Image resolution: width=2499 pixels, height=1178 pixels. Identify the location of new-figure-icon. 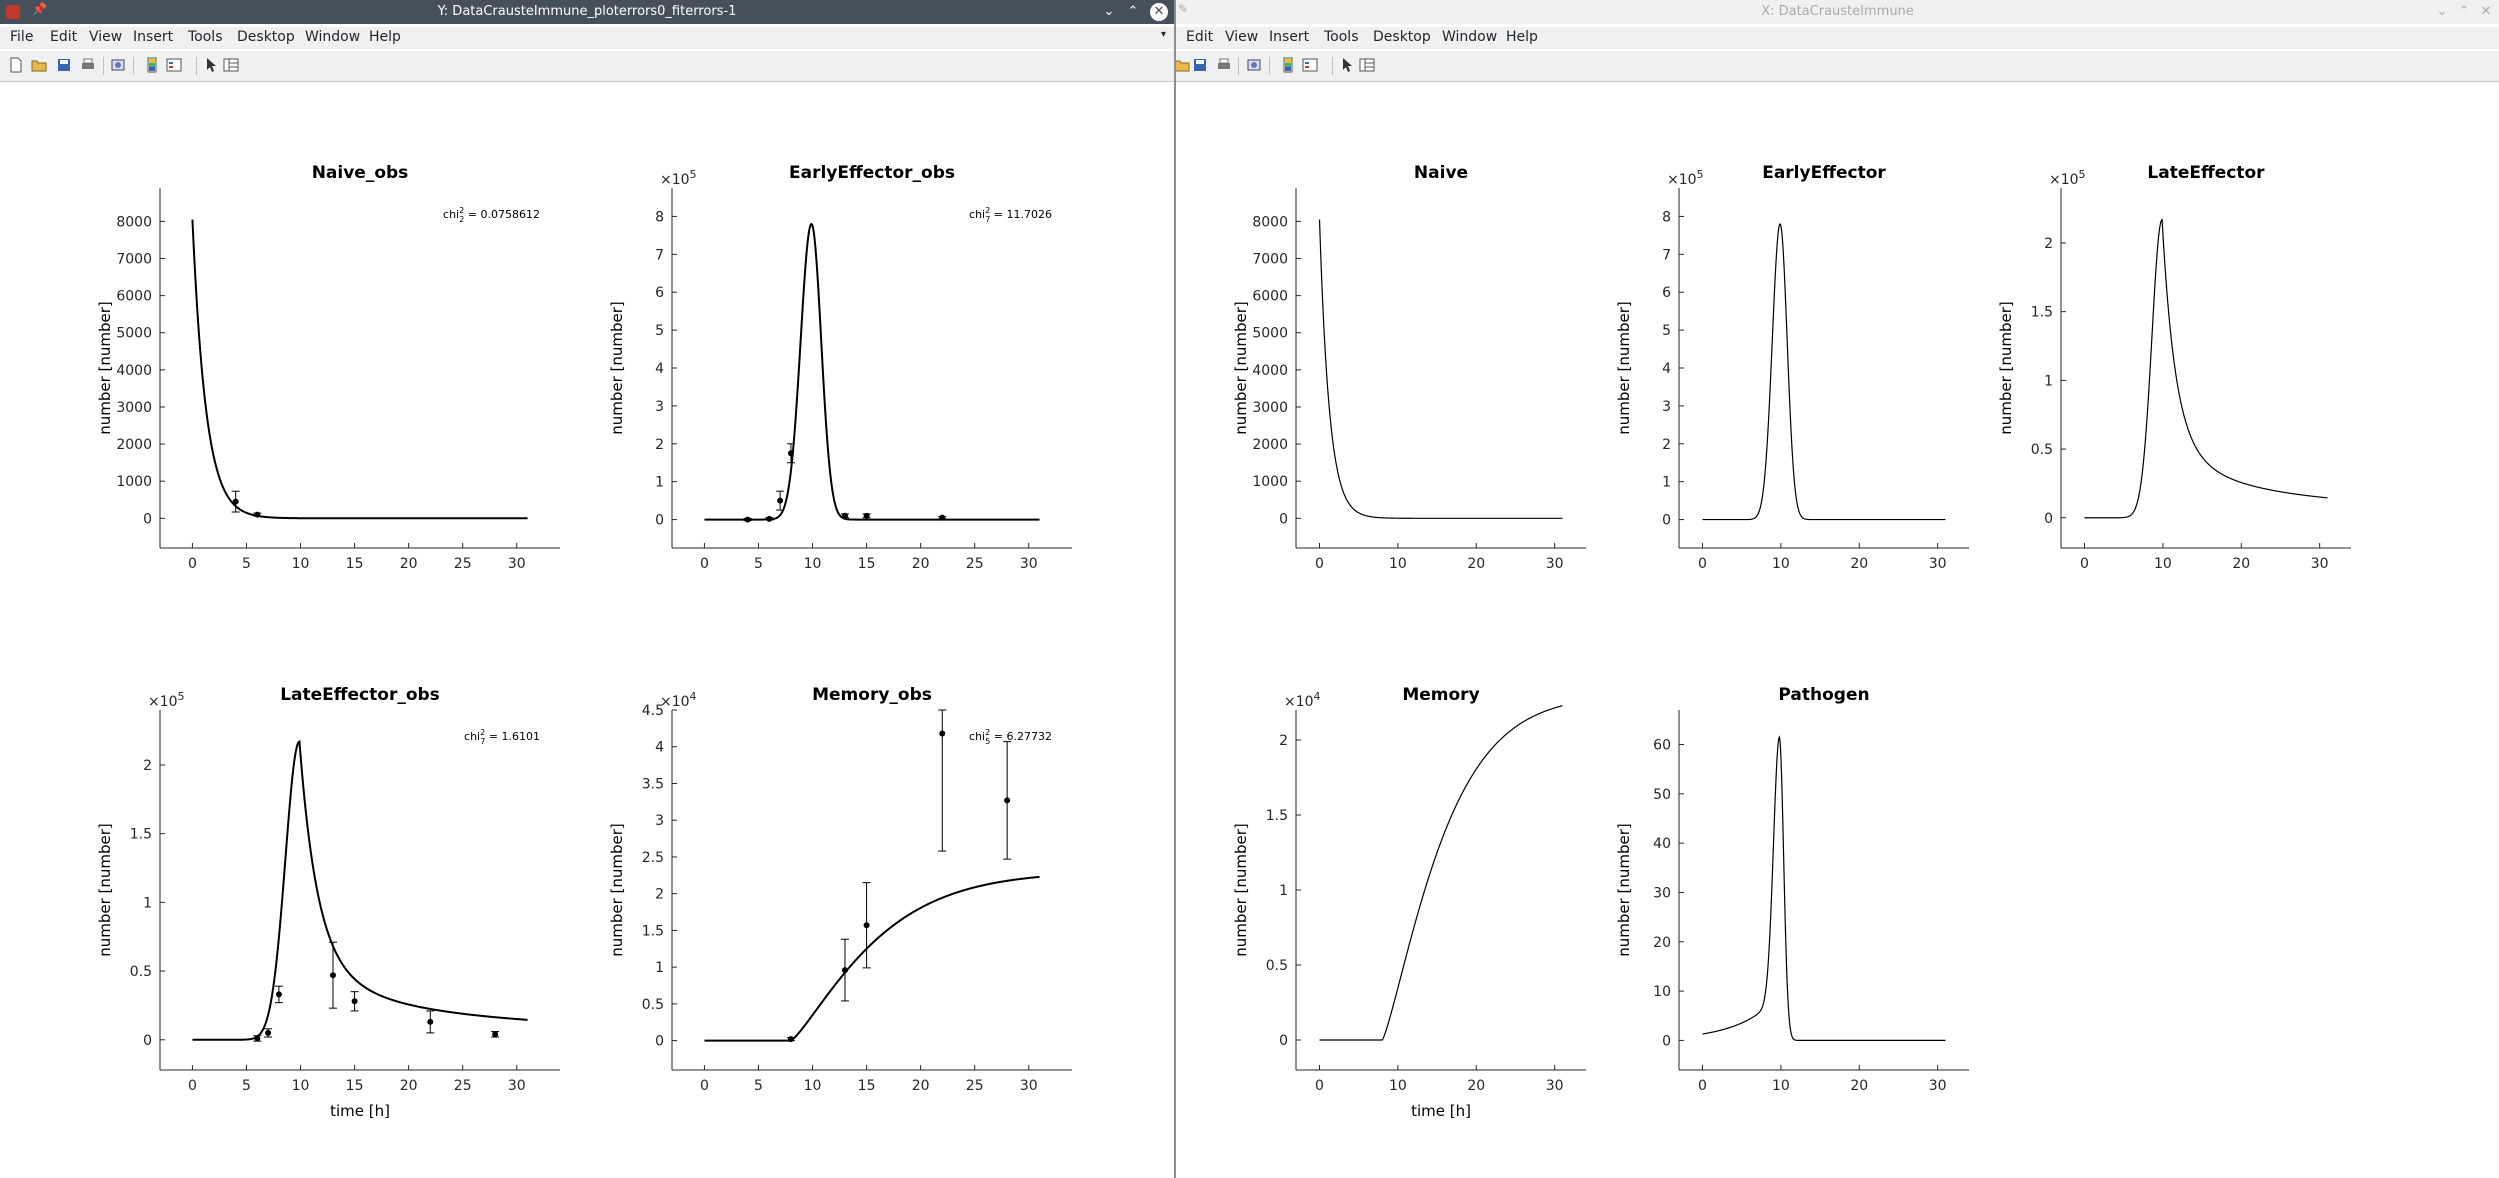
(16, 65).